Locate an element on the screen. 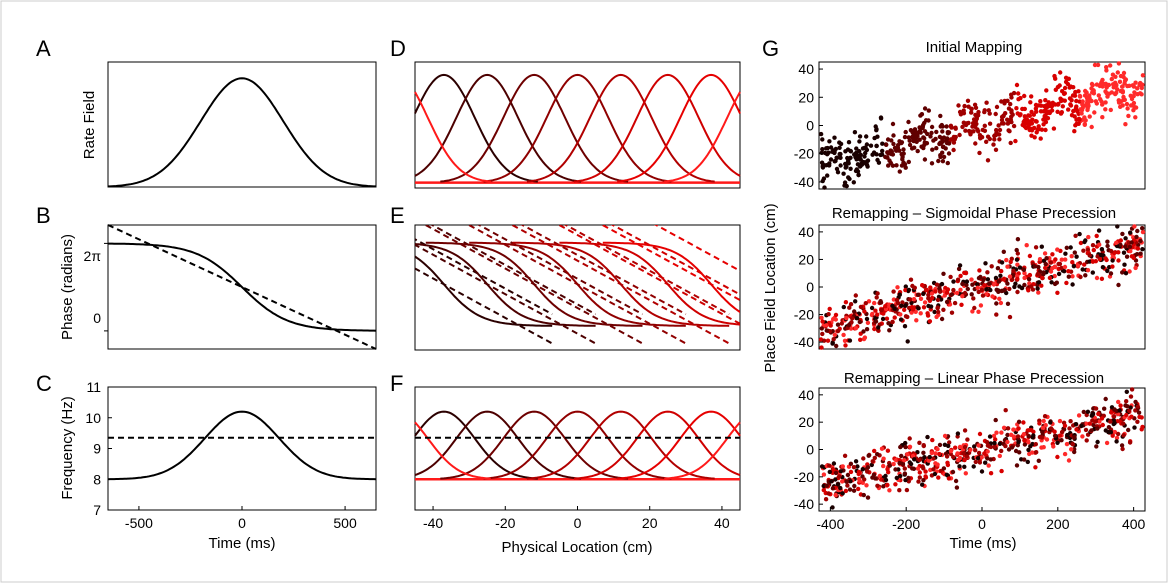 This screenshot has width=1168, height=588. panel-label-g: G is located at coordinates (770, 48).